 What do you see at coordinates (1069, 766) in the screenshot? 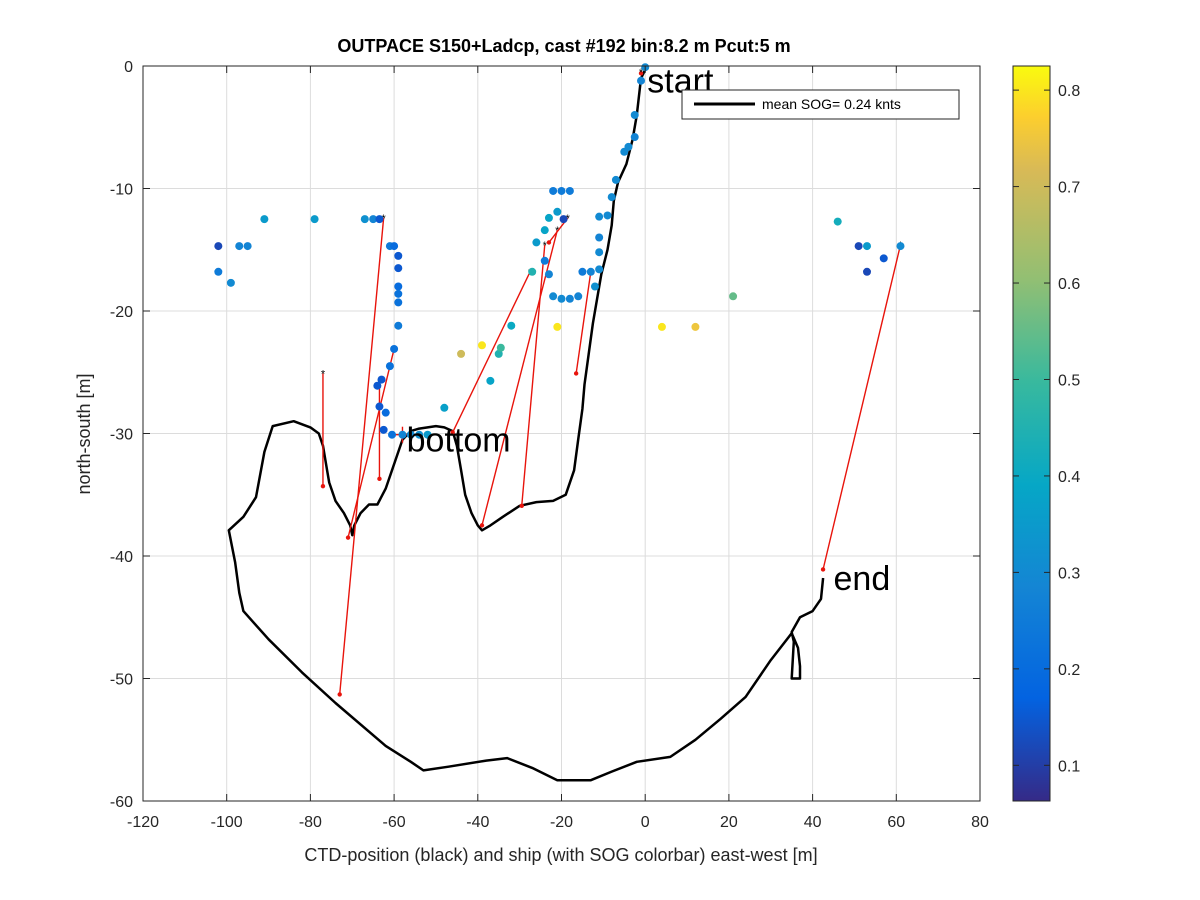
I see `colorbar-tick-label: 0.1` at bounding box center [1069, 766].